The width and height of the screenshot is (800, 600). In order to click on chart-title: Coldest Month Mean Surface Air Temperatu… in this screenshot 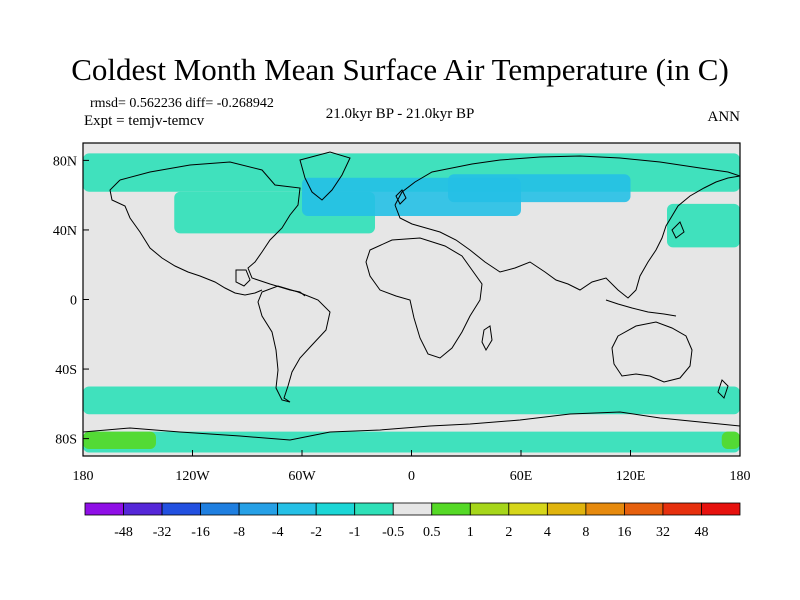, I will do `click(400, 69)`.